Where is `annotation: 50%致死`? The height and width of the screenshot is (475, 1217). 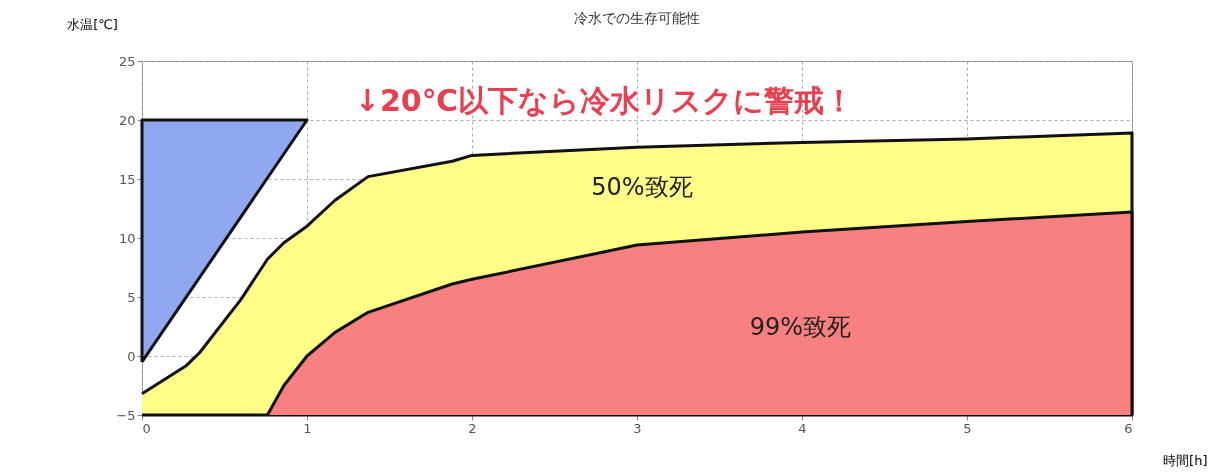
annotation: 50%致死 is located at coordinates (642, 187).